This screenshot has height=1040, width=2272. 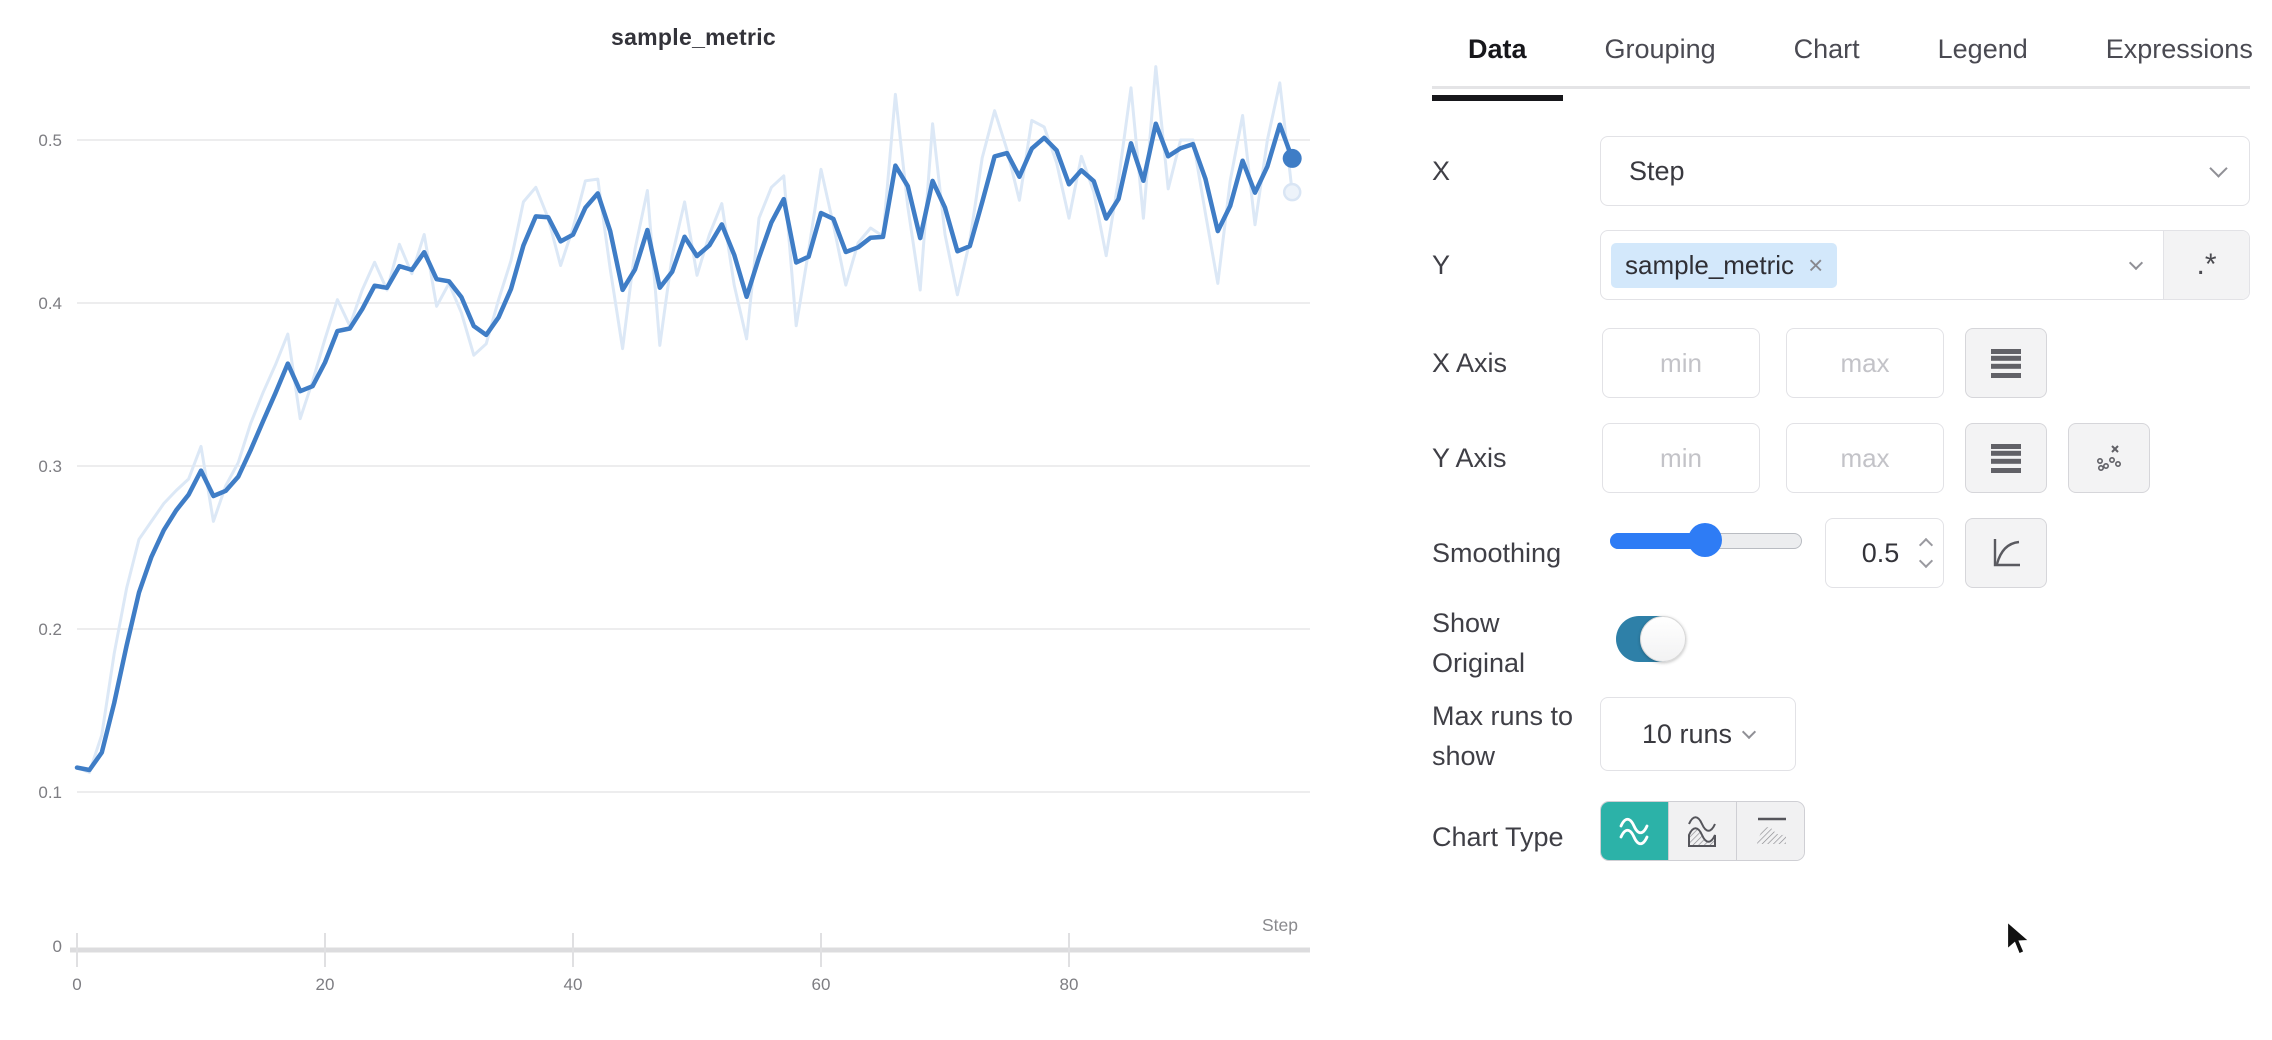 What do you see at coordinates (1873, 553) in the screenshot?
I see `smoothing-value-input` at bounding box center [1873, 553].